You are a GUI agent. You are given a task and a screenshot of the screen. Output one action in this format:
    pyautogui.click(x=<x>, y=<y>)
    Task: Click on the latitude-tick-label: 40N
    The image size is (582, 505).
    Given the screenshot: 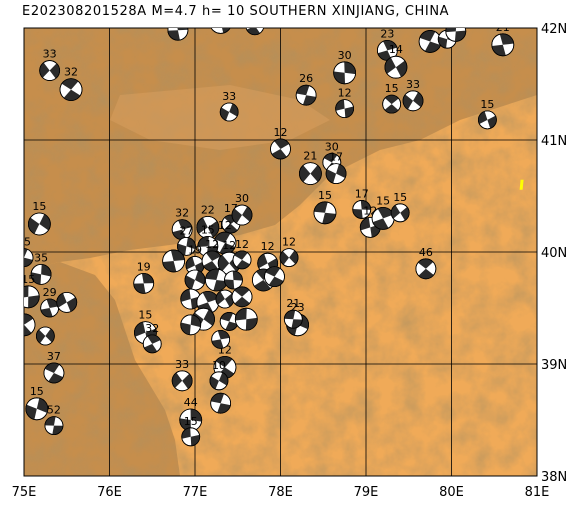 What is the action you would take?
    pyautogui.click(x=554, y=253)
    